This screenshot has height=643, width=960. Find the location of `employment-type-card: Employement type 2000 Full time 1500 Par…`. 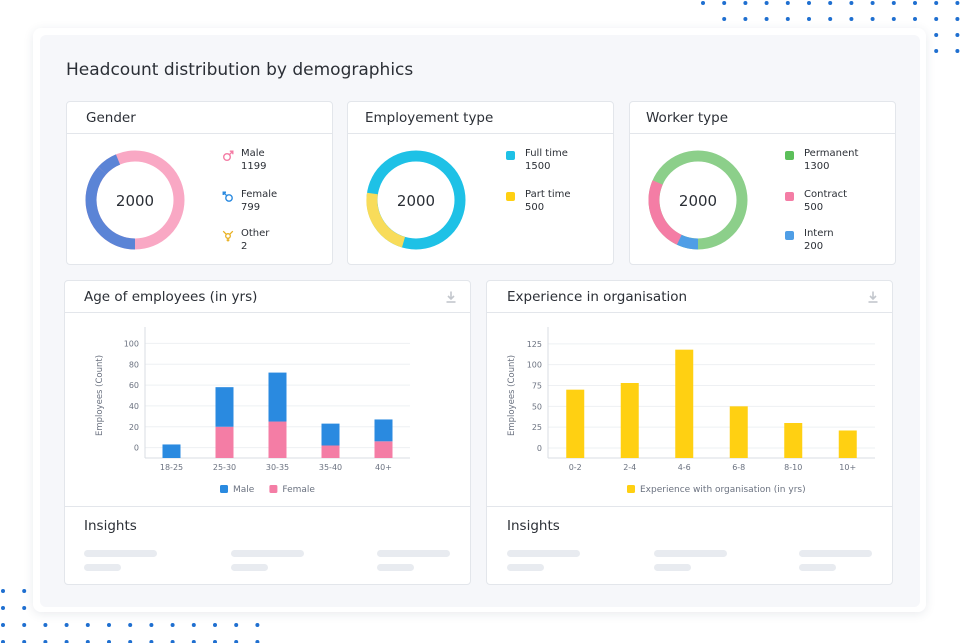

employment-type-card: Employement type 2000 Full time 1500 Par… is located at coordinates (480, 183).